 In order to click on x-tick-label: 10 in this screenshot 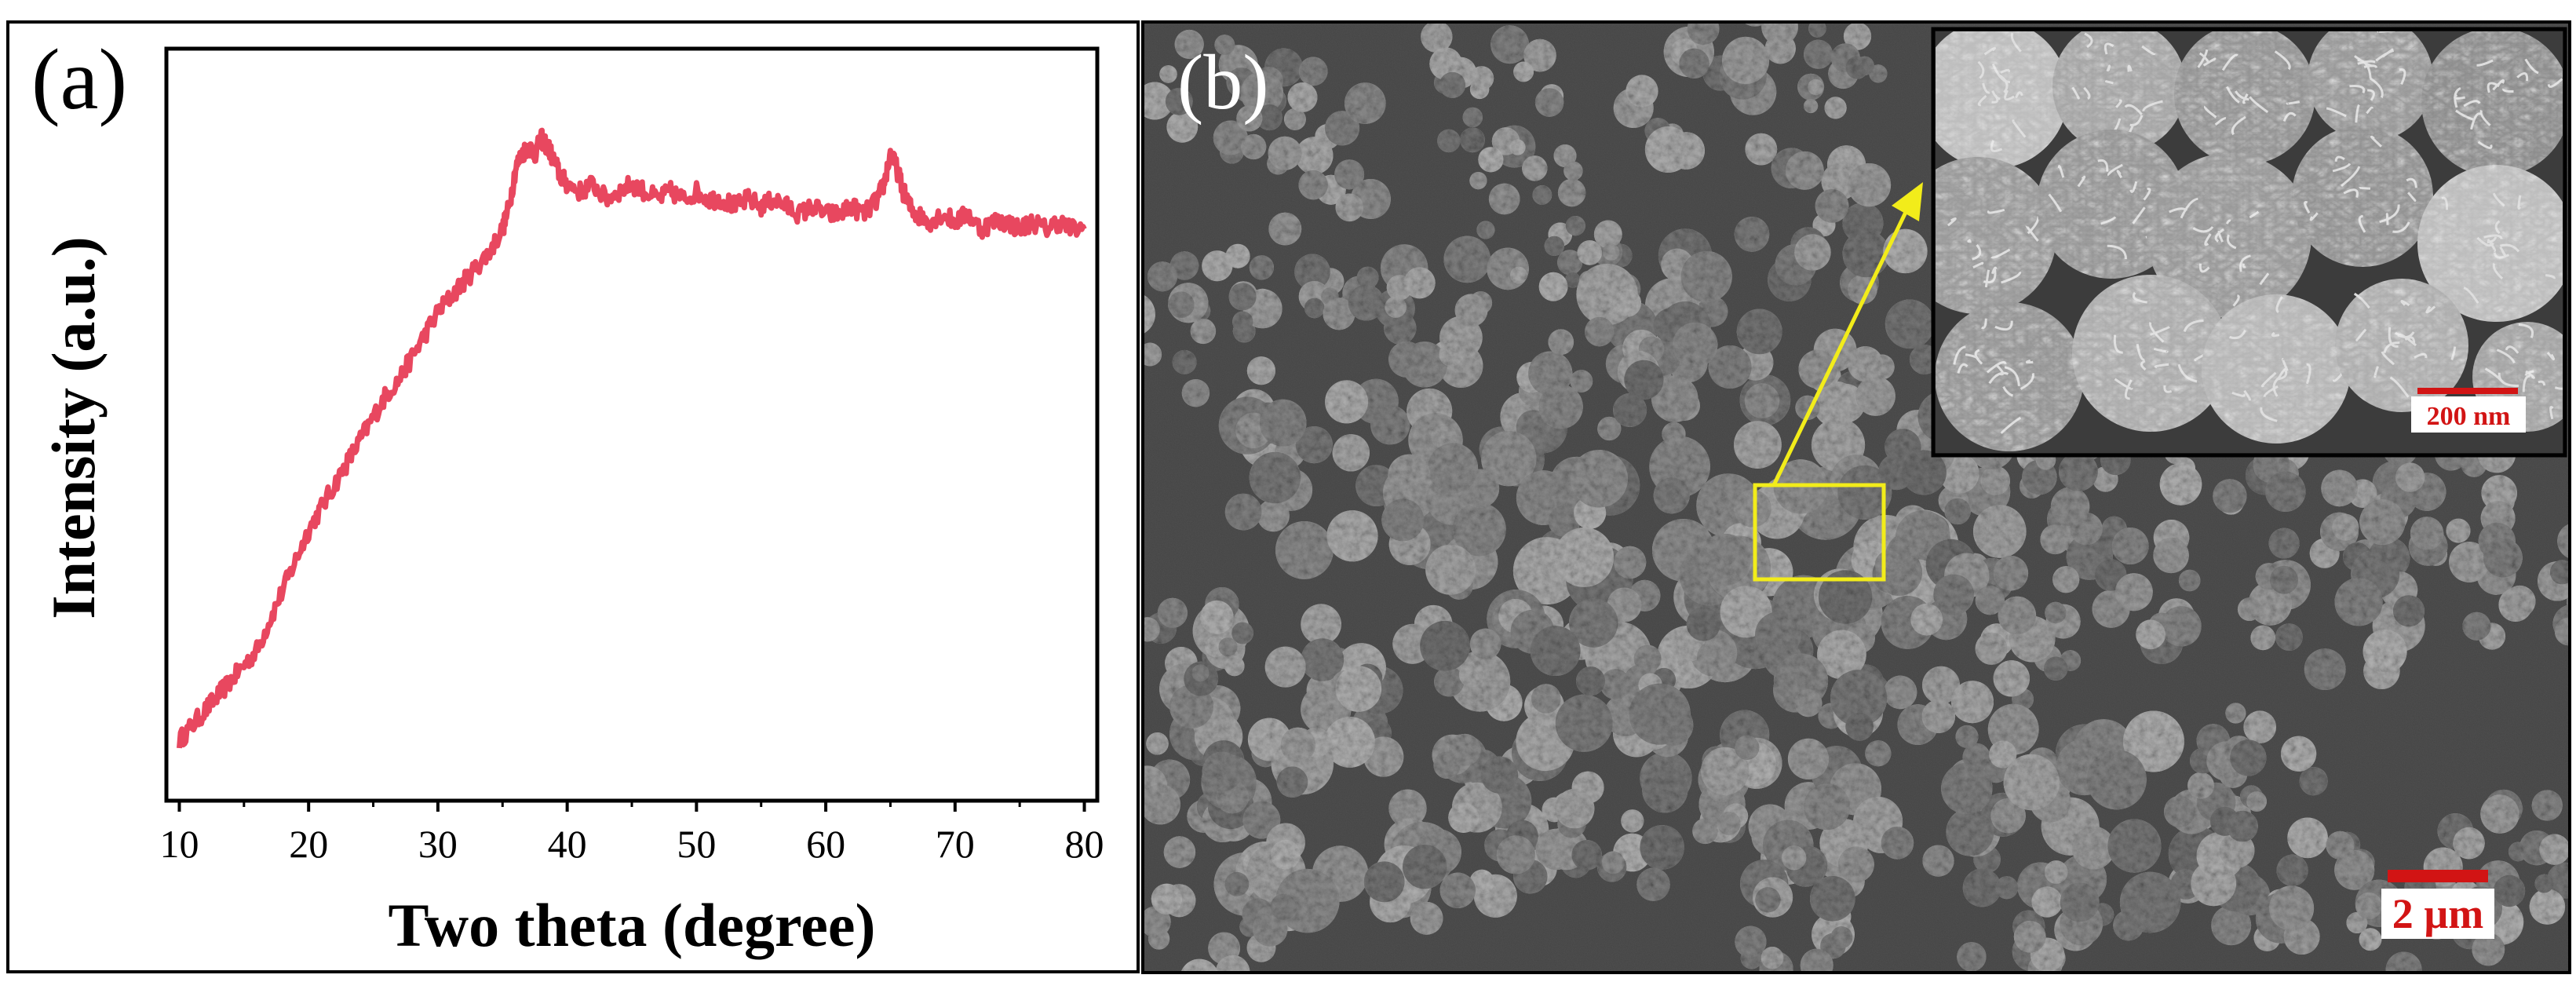, I will do `click(179, 844)`.